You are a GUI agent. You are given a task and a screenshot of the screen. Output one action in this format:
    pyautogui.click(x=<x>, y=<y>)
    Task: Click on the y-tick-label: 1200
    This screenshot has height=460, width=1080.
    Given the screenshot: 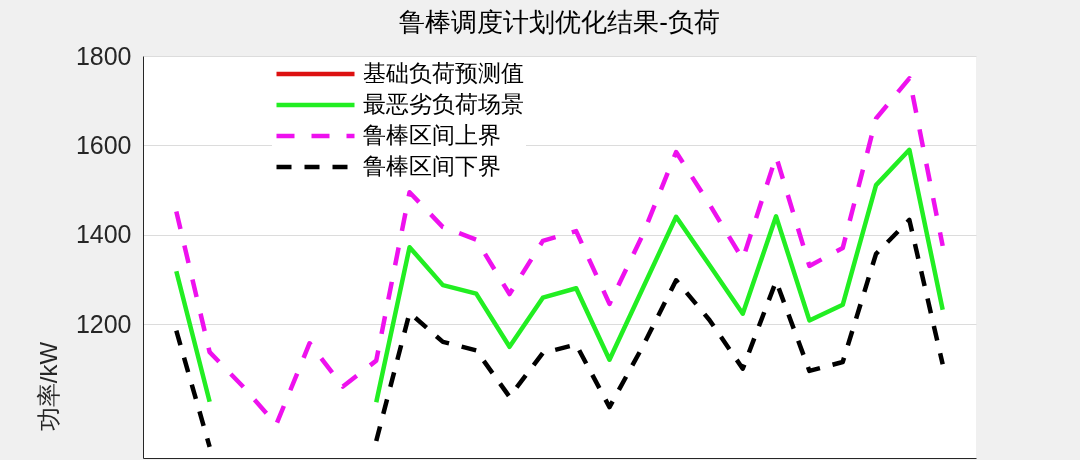 What is the action you would take?
    pyautogui.click(x=103, y=323)
    